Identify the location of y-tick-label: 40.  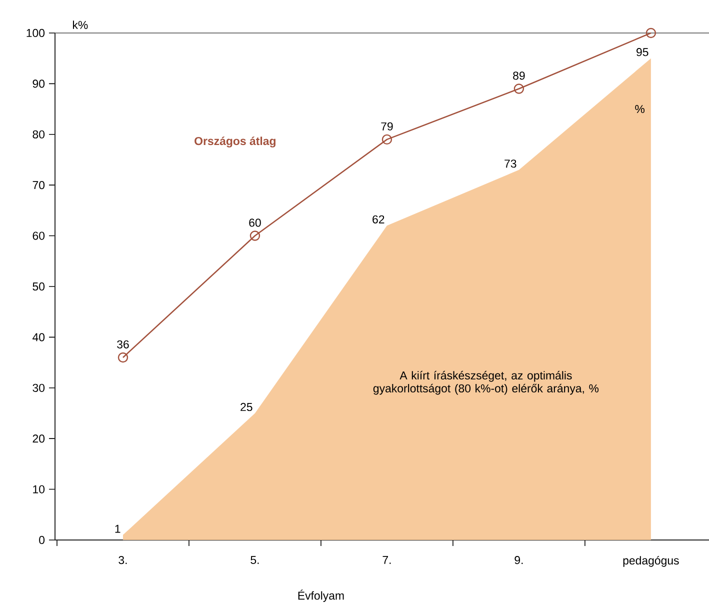
(38, 337).